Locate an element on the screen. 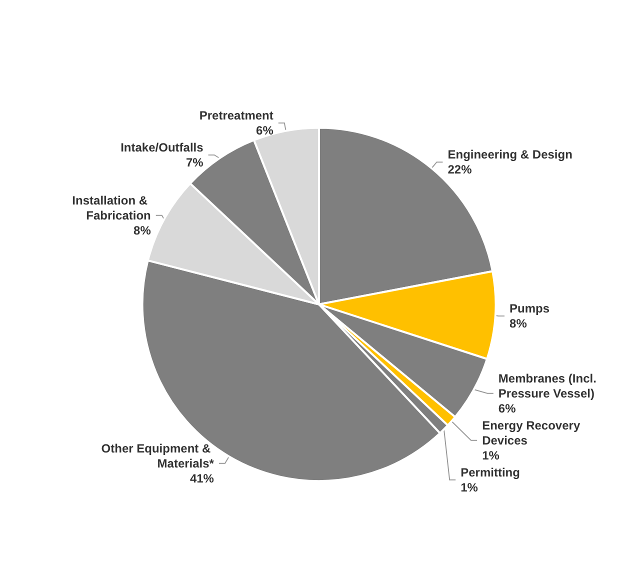  slice-label: Engineering & Design is located at coordinates (510, 155).